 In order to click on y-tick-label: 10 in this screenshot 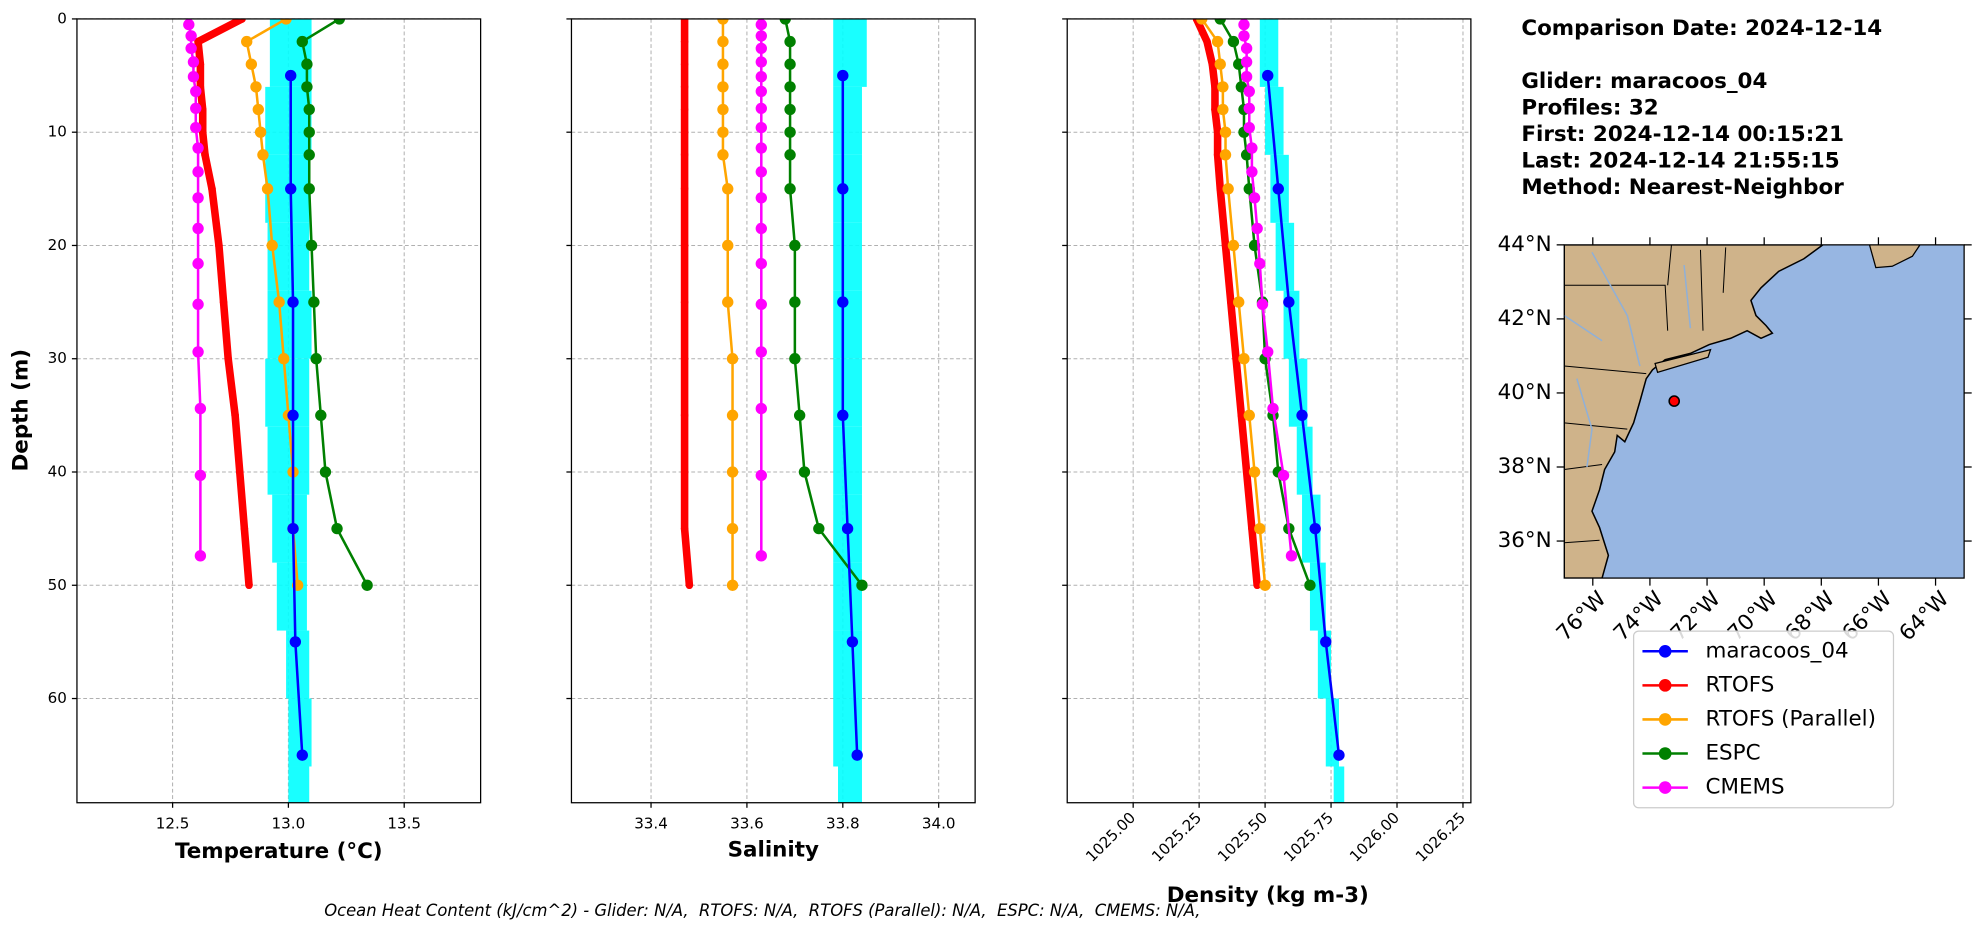, I will do `click(57, 132)`.